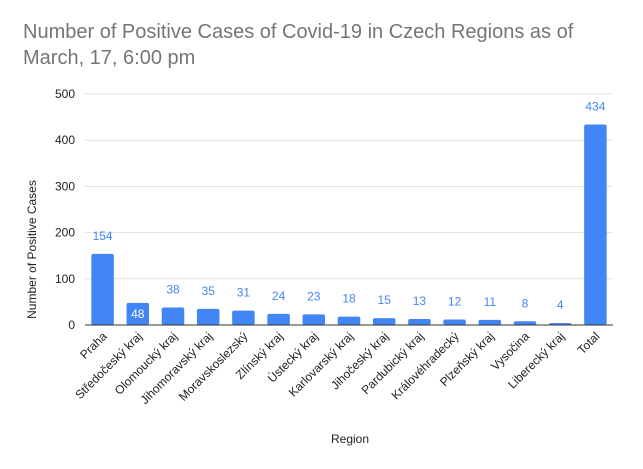 The image size is (643, 469). Describe the element at coordinates (525, 303) in the screenshot. I see `data-label: 8` at that location.